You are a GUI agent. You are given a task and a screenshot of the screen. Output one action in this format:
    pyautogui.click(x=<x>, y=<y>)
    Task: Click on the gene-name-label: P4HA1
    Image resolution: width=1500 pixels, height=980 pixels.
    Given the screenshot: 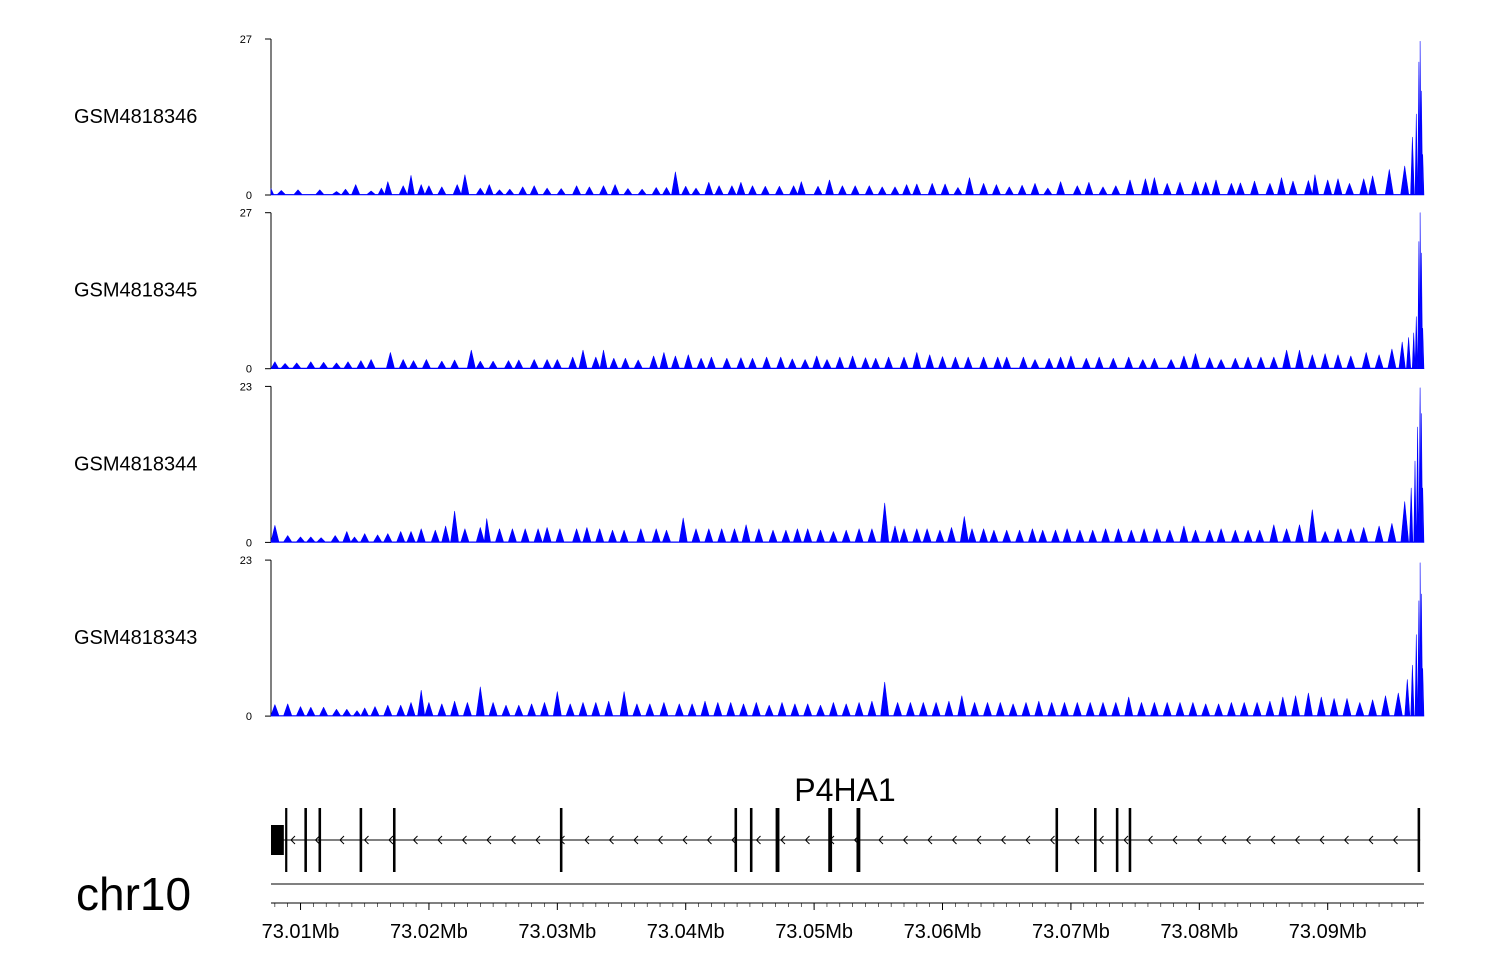 What is the action you would take?
    pyautogui.click(x=844, y=790)
    